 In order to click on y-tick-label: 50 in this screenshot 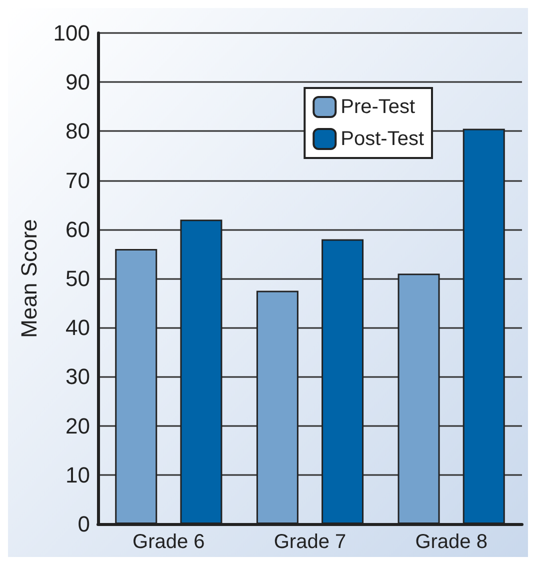, I will do `click(78, 278)`.